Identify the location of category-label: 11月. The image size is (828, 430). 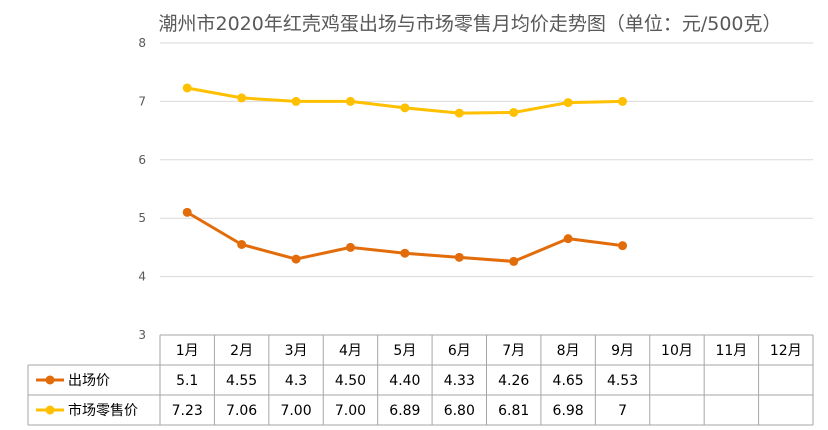
(731, 351).